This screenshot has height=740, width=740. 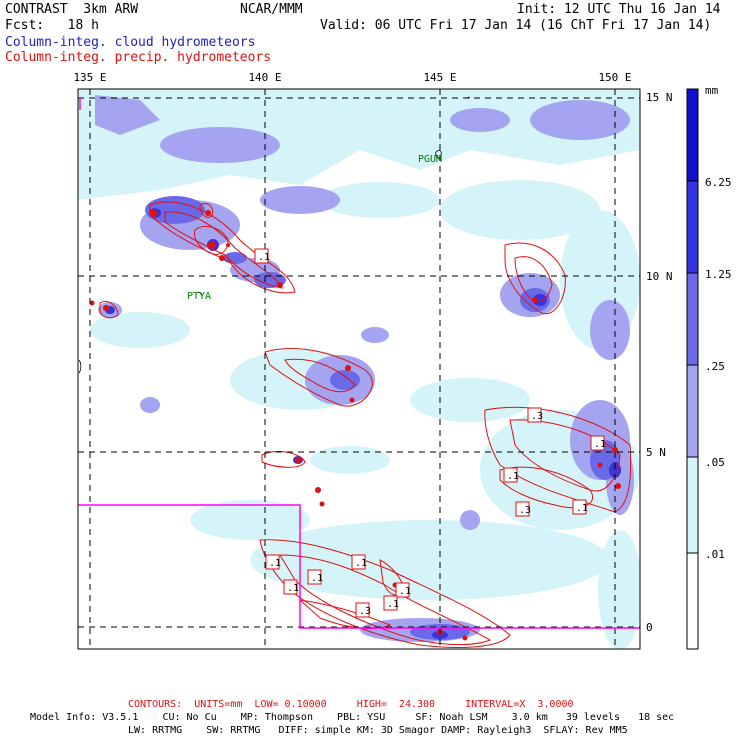 What do you see at coordinates (715, 462) in the screenshot?
I see `legend-label: .05` at bounding box center [715, 462].